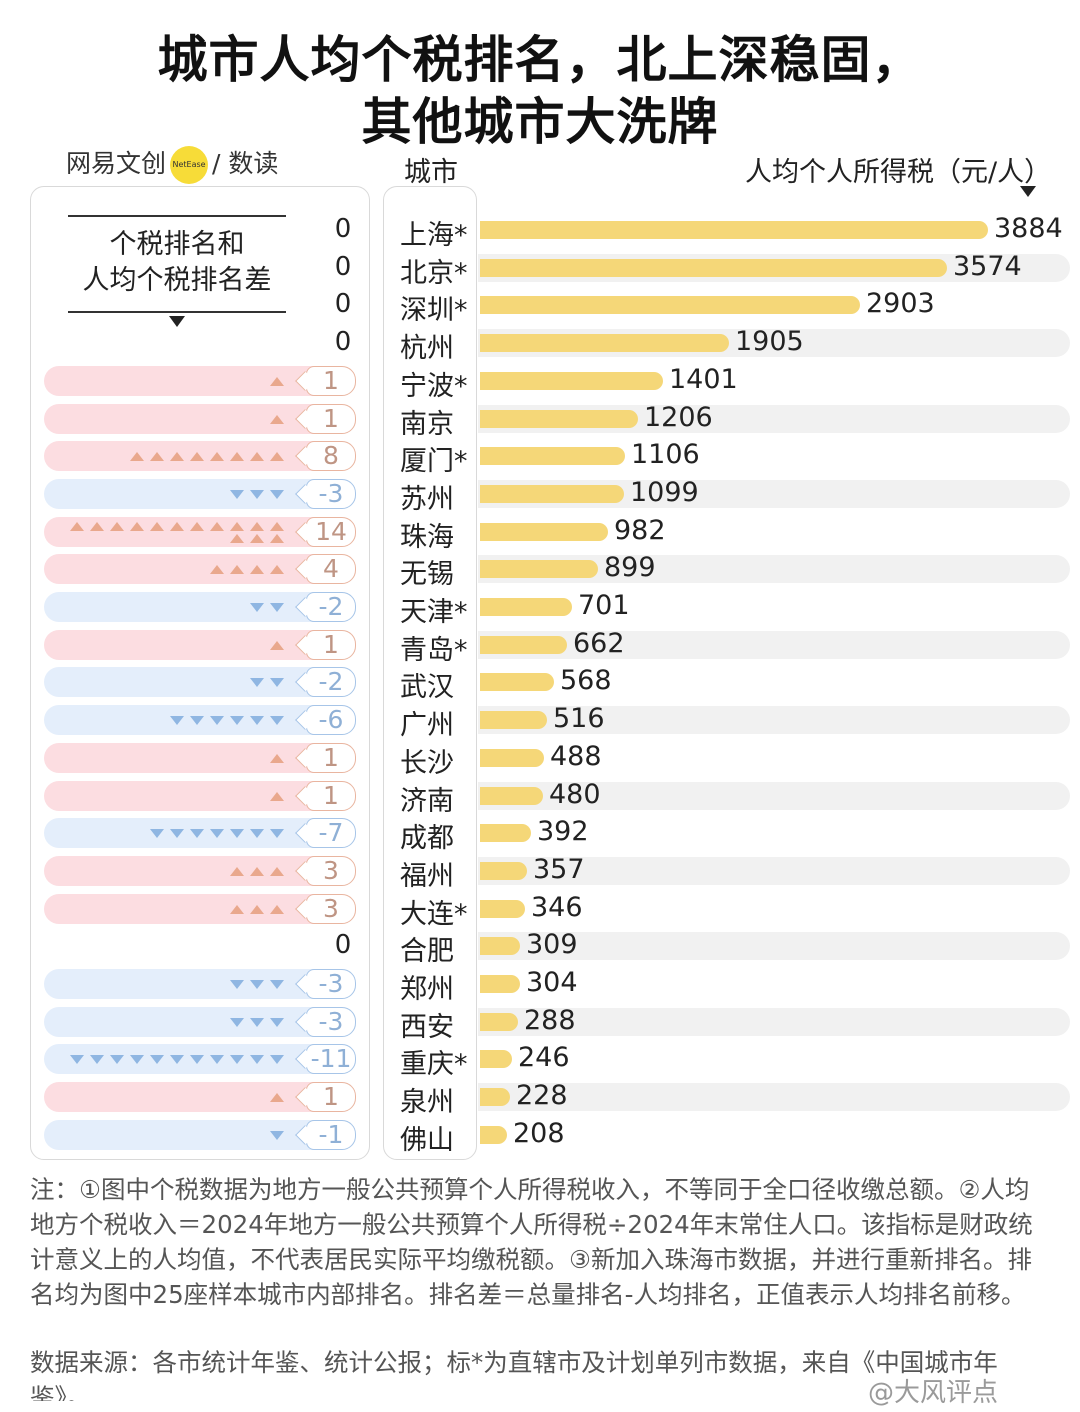 The image size is (1080, 1412). I want to click on bar-value-label: 304, so click(552, 982).